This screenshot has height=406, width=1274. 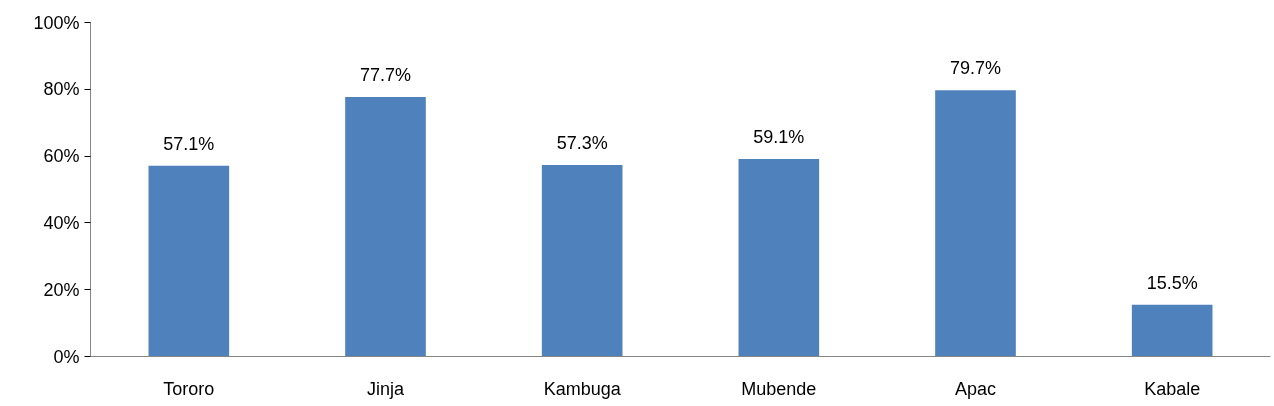 I want to click on data-label: 57.1%, so click(x=189, y=143).